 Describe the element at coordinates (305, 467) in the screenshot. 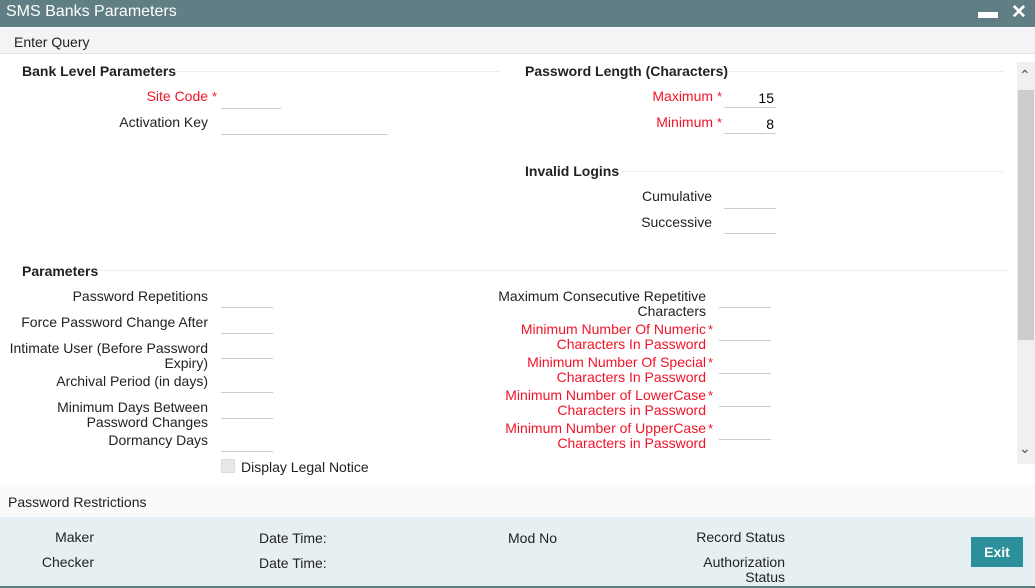

I see `legal-notice-label: Display Legal Notice` at that location.